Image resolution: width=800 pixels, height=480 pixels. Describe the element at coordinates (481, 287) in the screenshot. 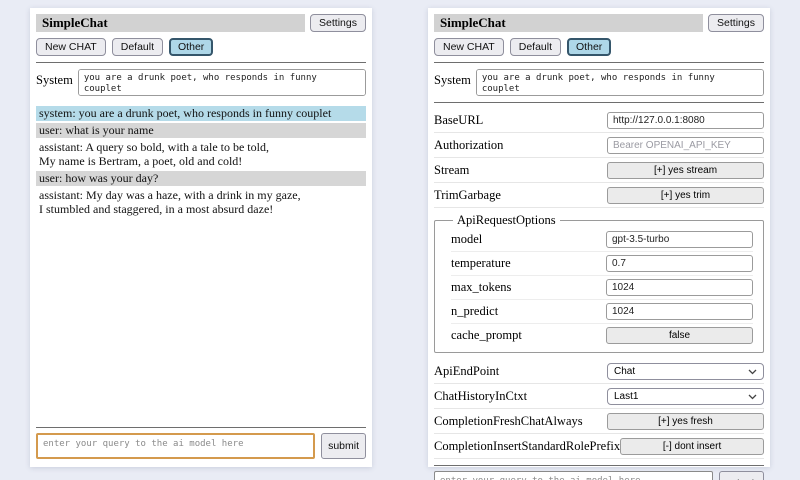

I see `setting-label: max_tokens` at that location.